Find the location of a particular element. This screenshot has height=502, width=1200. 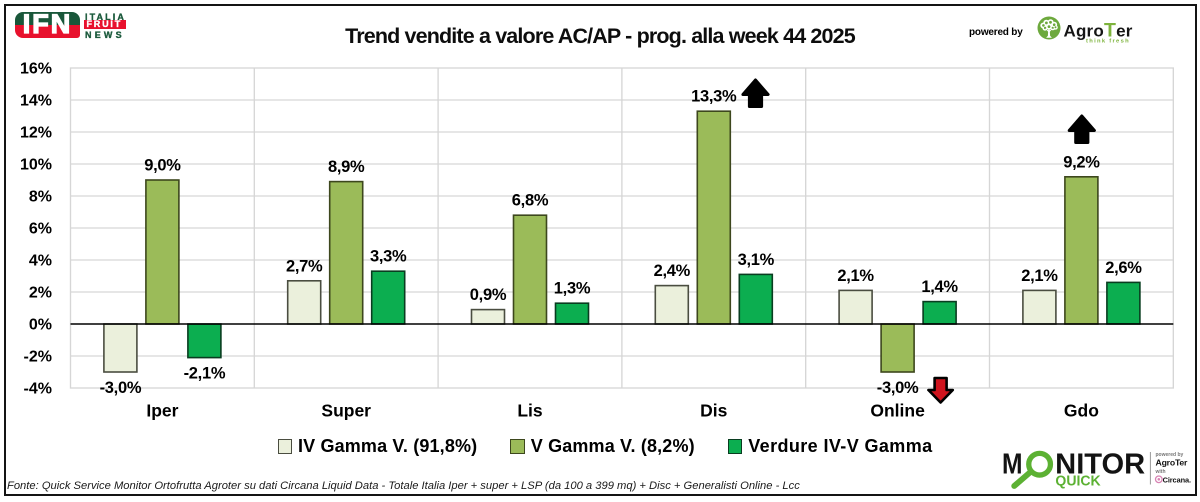

svg-text: 0,9% is located at coordinates (488, 295).